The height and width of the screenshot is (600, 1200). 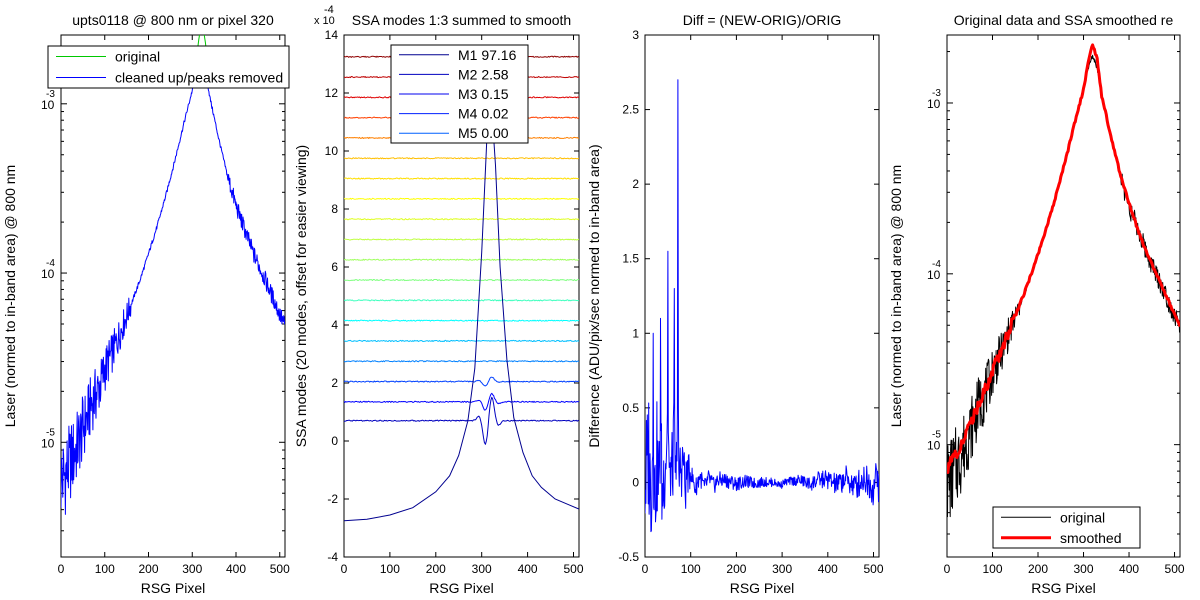 I want to click on y-tick-label: 6, so click(x=334, y=267).